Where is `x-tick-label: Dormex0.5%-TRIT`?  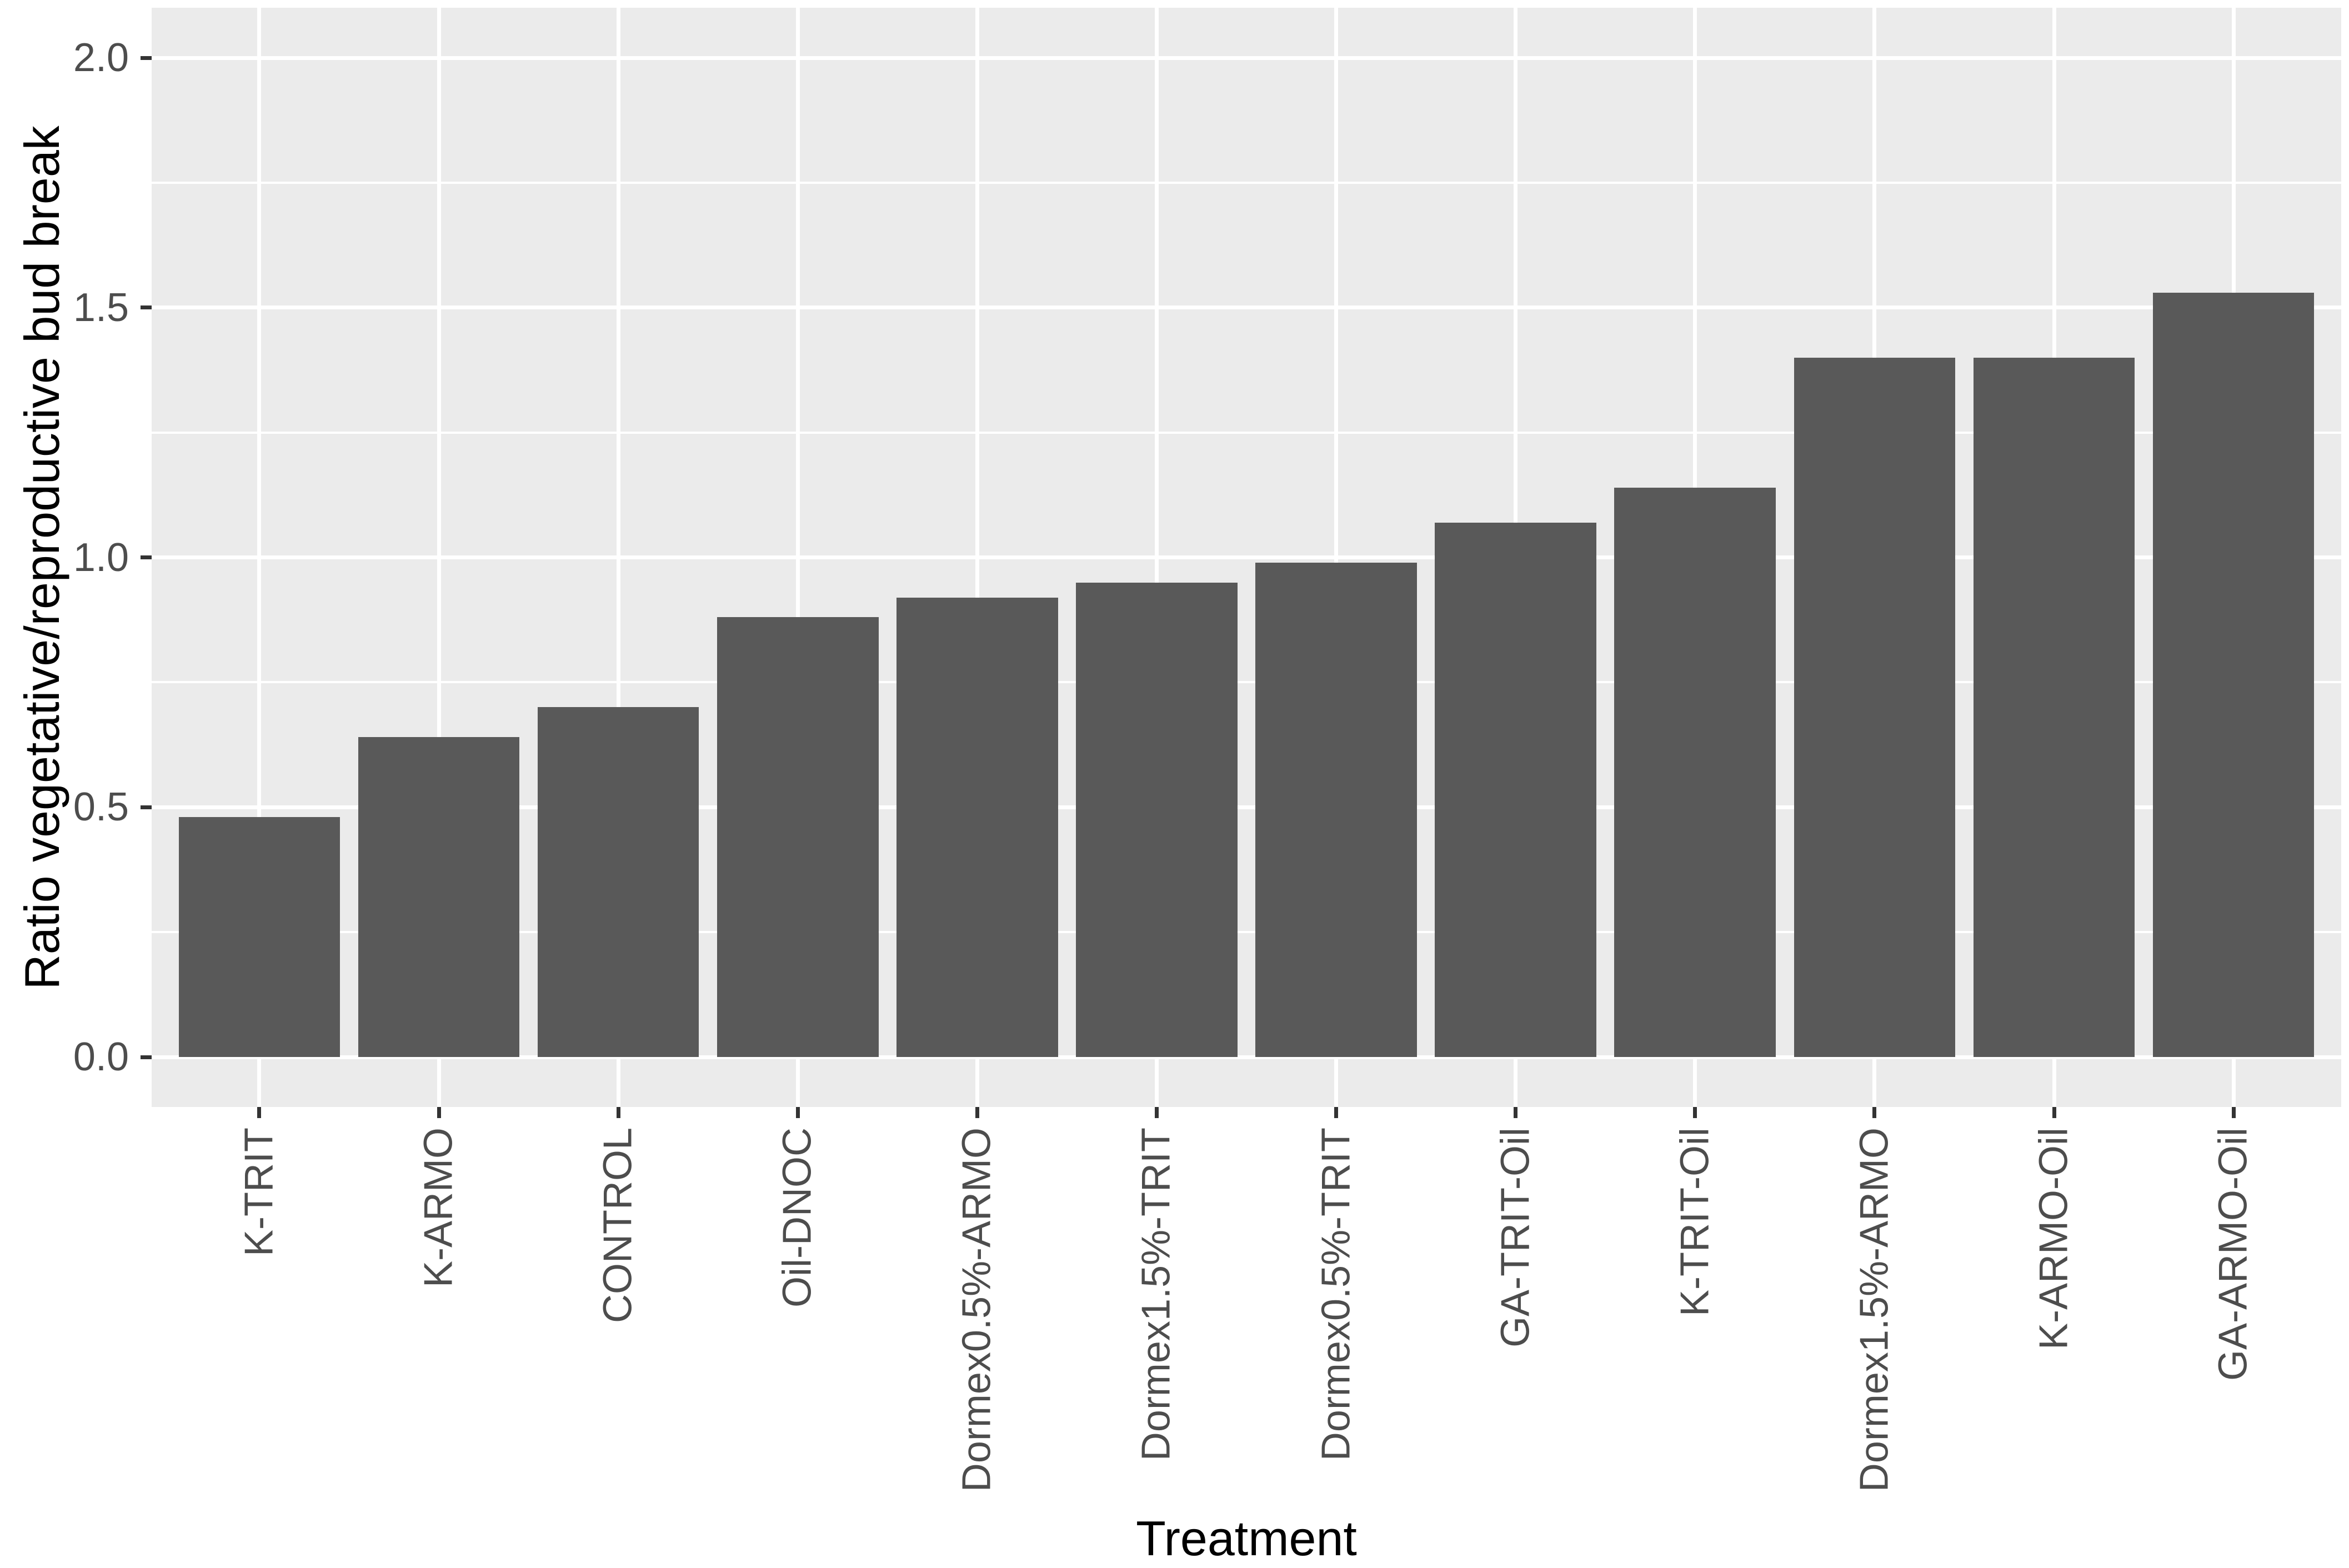
x-tick-label: Dormex0.5%-TRIT is located at coordinates (1336, 1294).